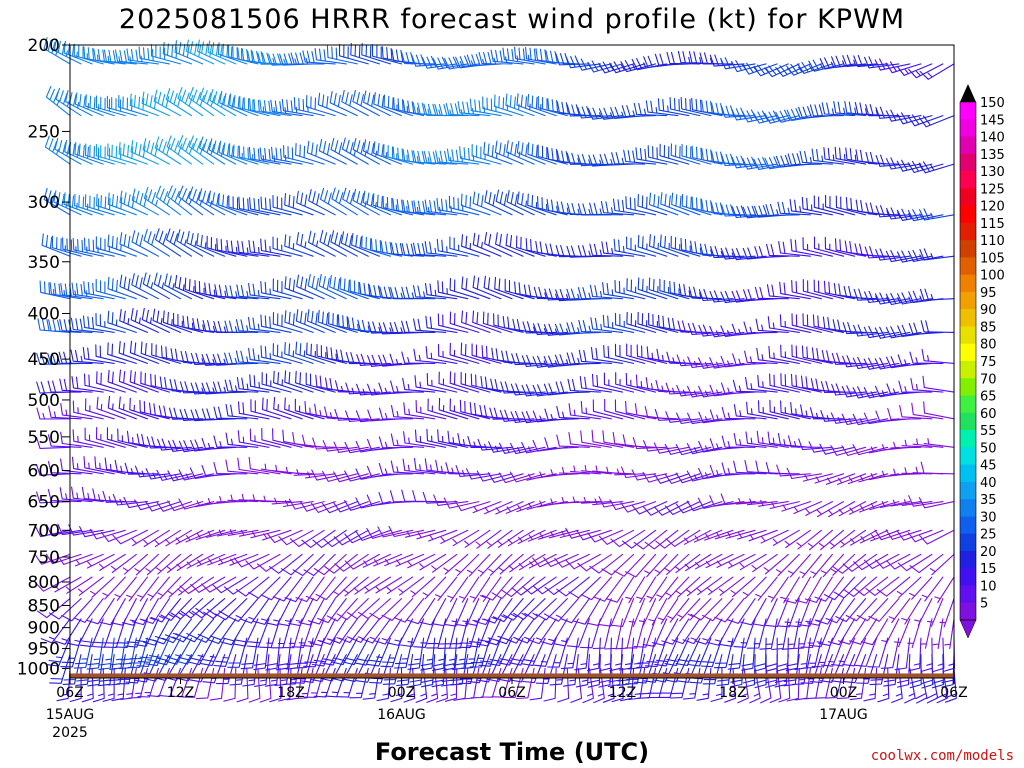  Describe the element at coordinates (69, 693) in the screenshot. I see `x-tick-label: 06Z` at that location.